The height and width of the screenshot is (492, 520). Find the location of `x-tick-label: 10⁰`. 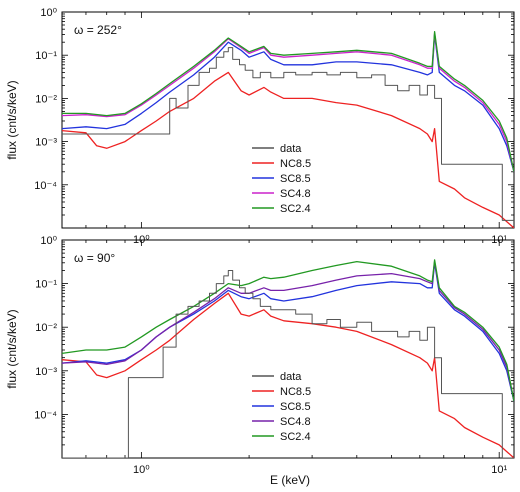

x-tick-label: 10⁰ is located at coordinates (141, 470).